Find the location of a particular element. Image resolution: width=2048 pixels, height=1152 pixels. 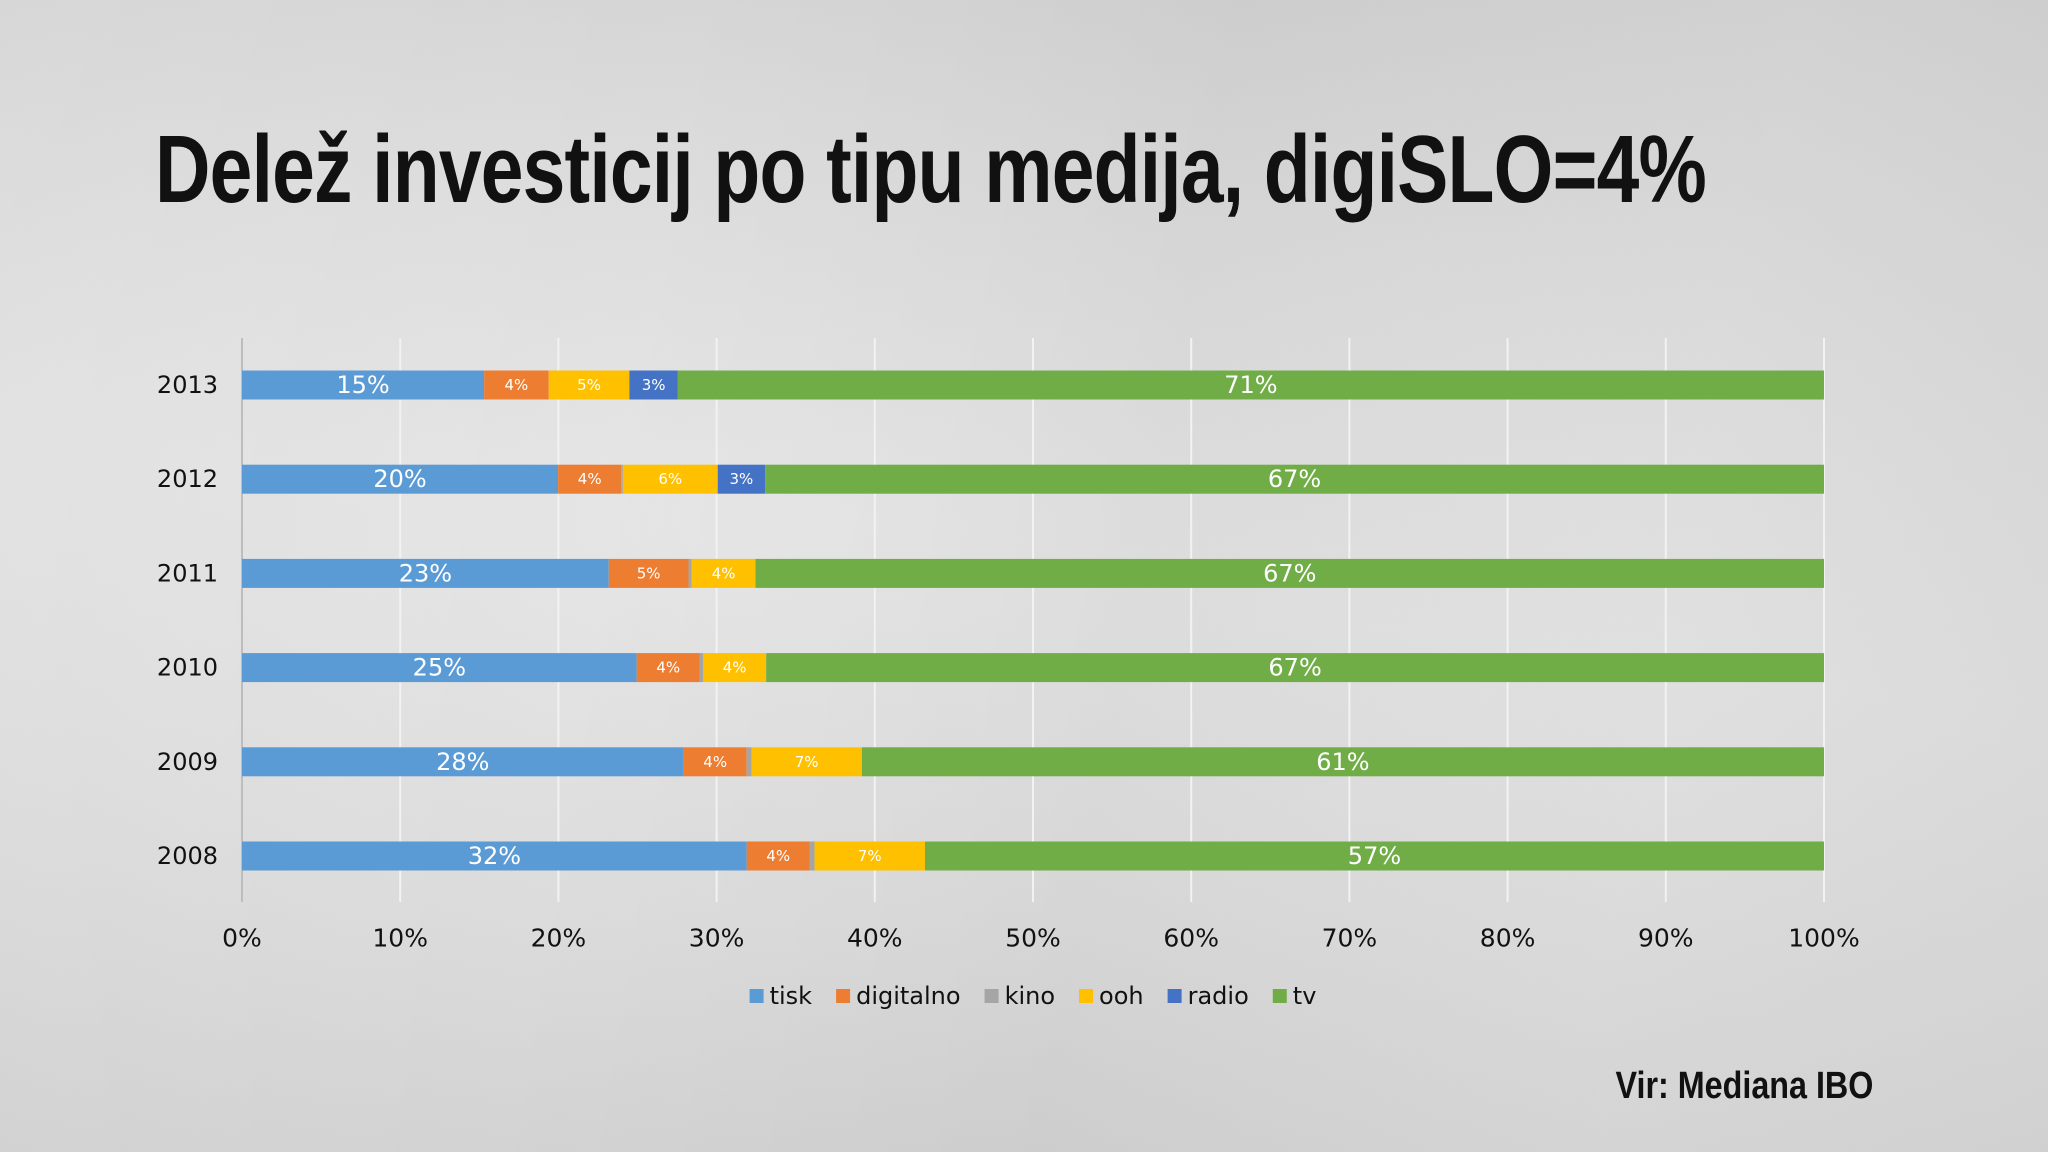

legend-swatch-tv is located at coordinates (1279, 996).